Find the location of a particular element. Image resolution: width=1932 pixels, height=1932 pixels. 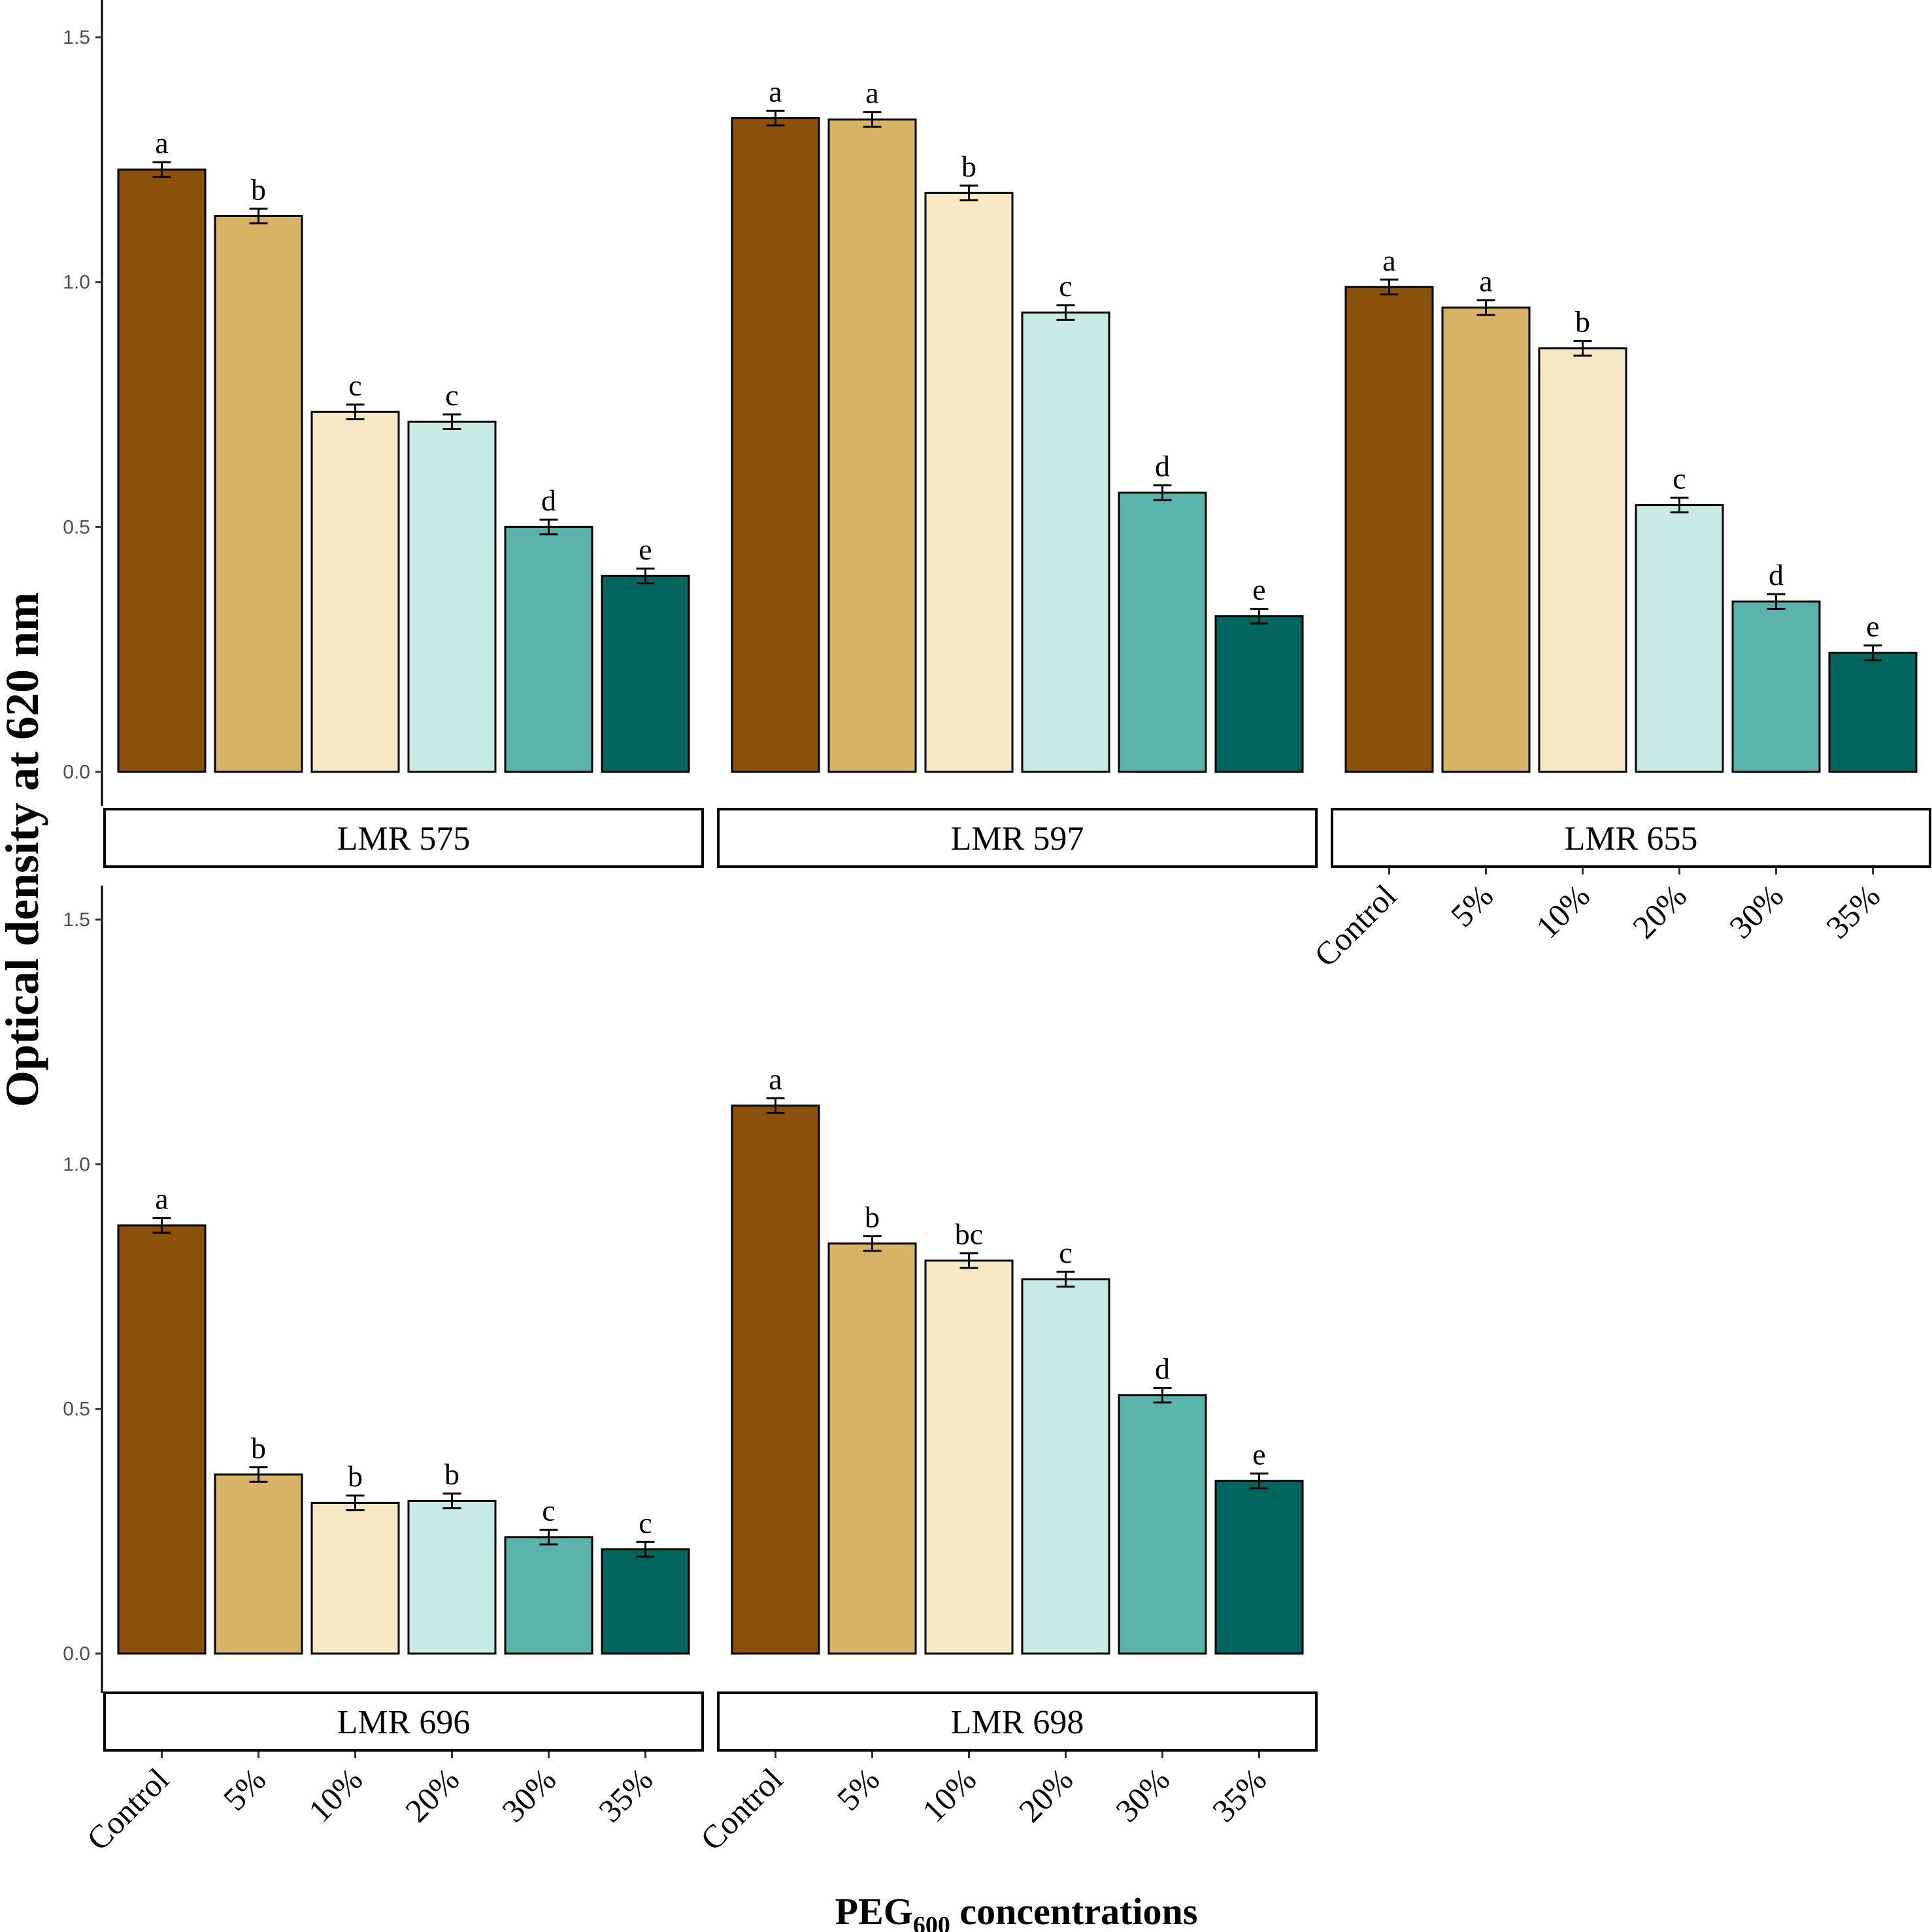

facet-strip-label: LMR 698 is located at coordinates (1017, 1722).